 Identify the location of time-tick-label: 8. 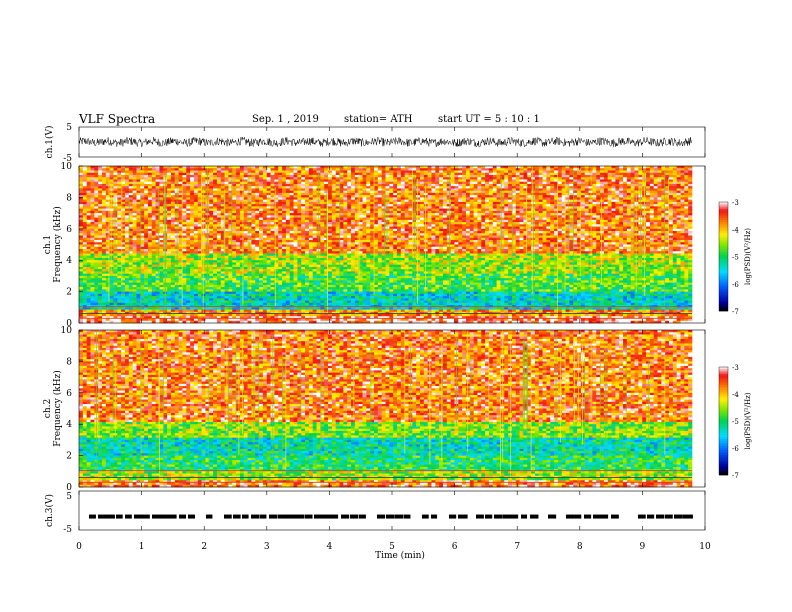
(580, 547).